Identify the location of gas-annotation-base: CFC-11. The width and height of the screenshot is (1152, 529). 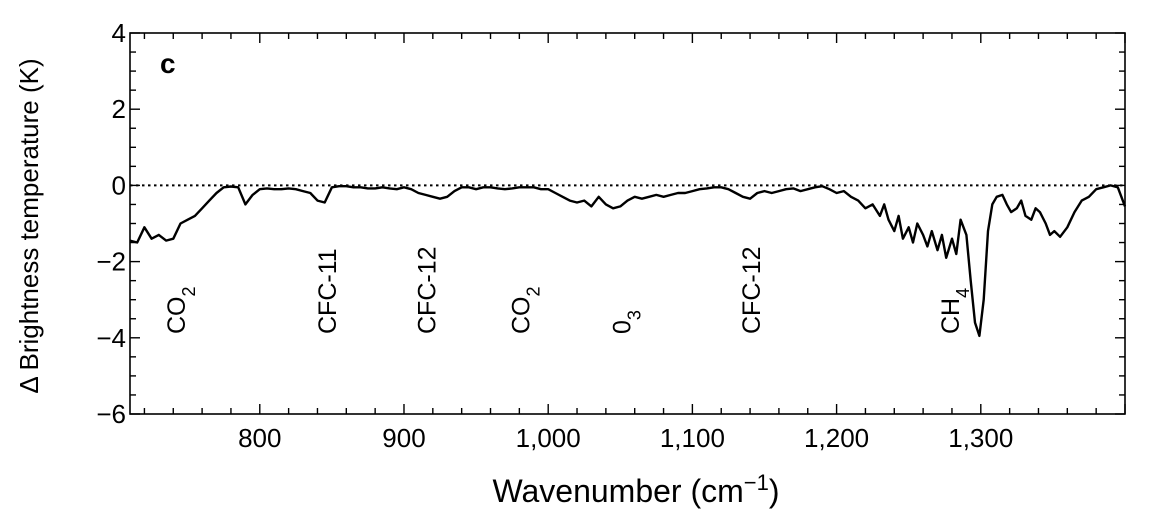
(328, 291).